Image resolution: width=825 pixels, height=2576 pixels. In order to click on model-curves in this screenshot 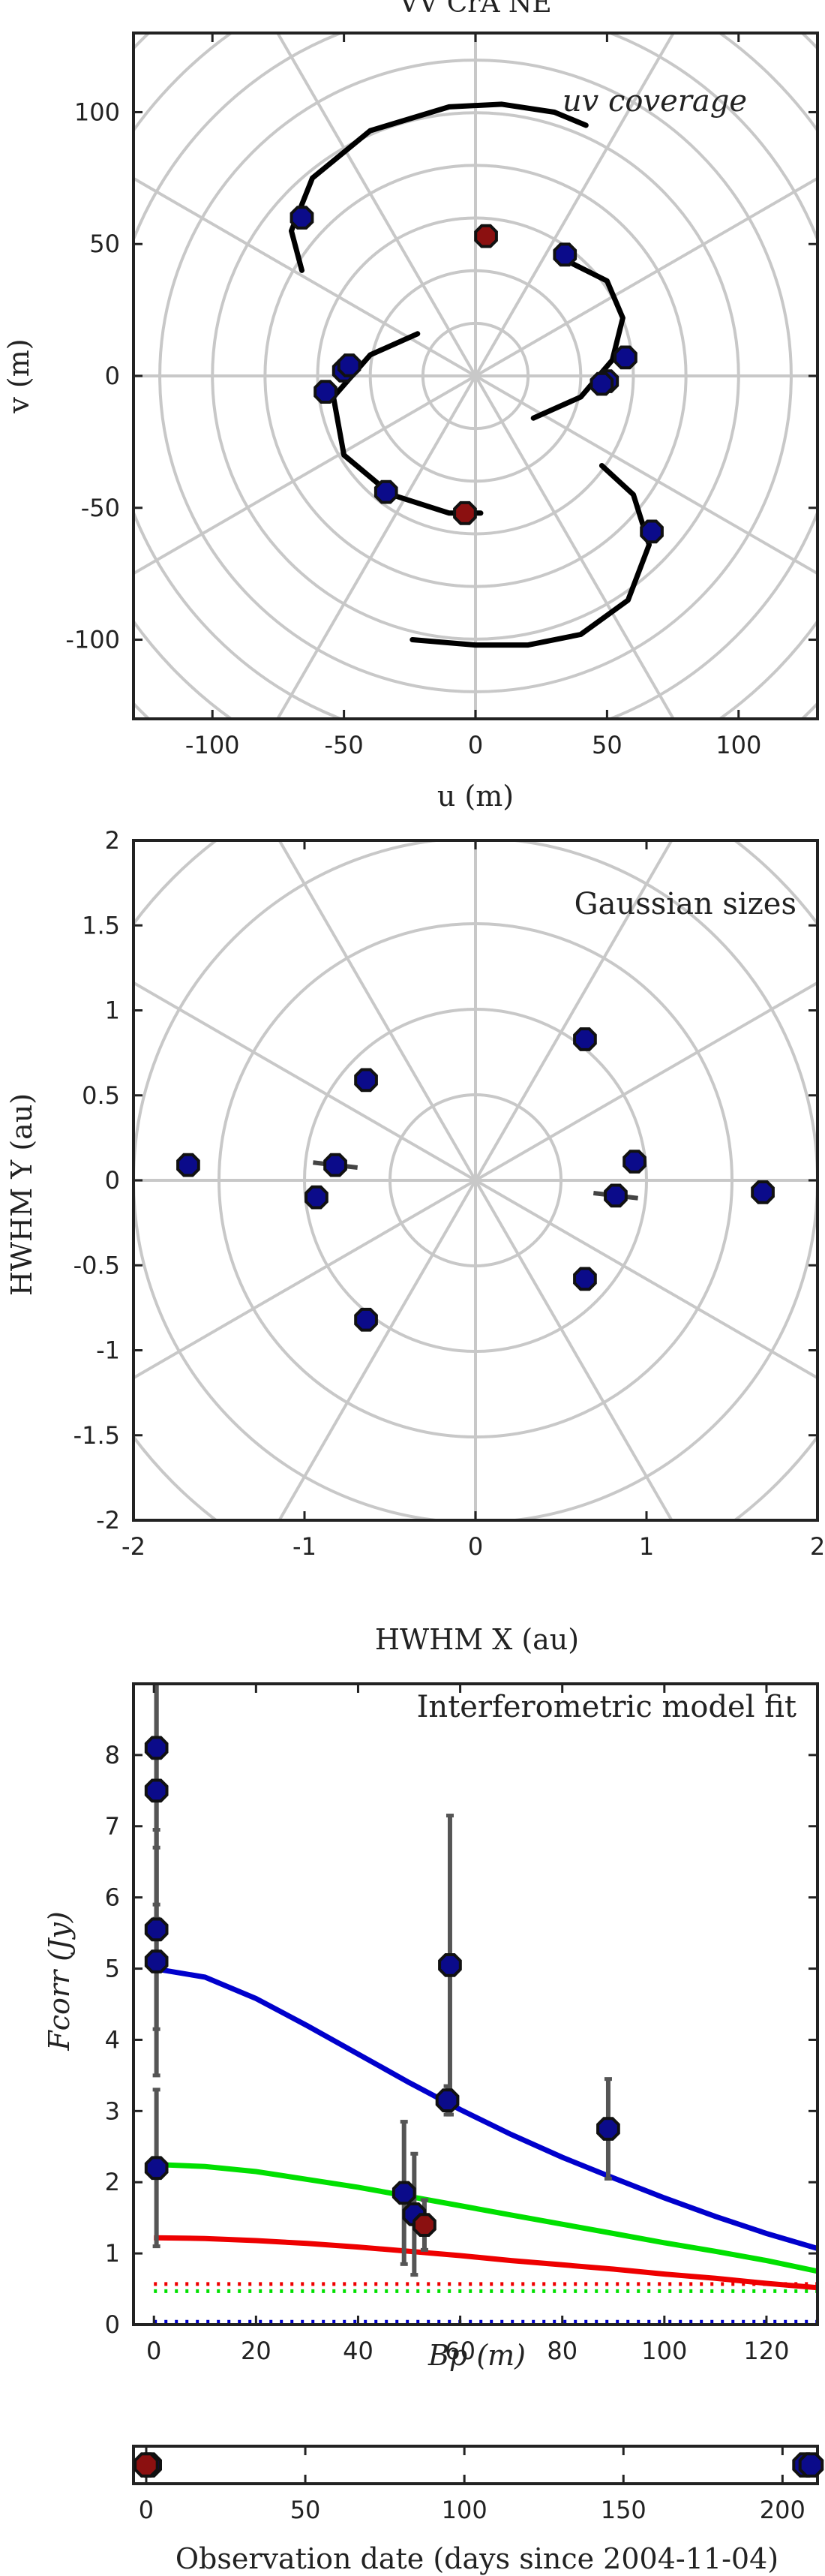, I will do `click(485, 2145)`.